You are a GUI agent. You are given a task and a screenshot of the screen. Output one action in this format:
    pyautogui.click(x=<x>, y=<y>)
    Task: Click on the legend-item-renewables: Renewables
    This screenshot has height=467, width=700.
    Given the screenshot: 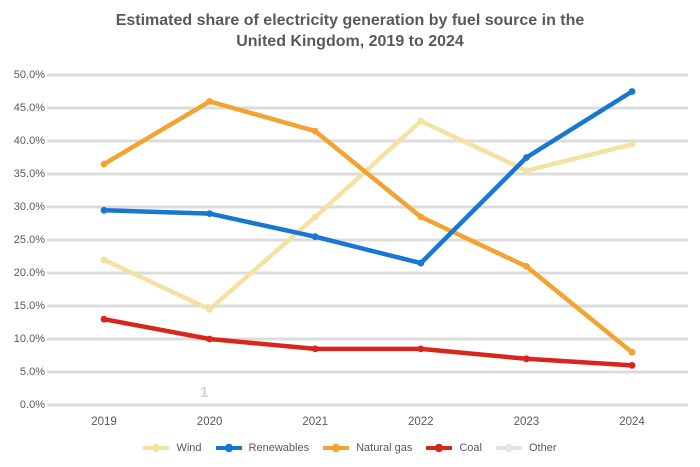 What is the action you would take?
    pyautogui.click(x=262, y=448)
    